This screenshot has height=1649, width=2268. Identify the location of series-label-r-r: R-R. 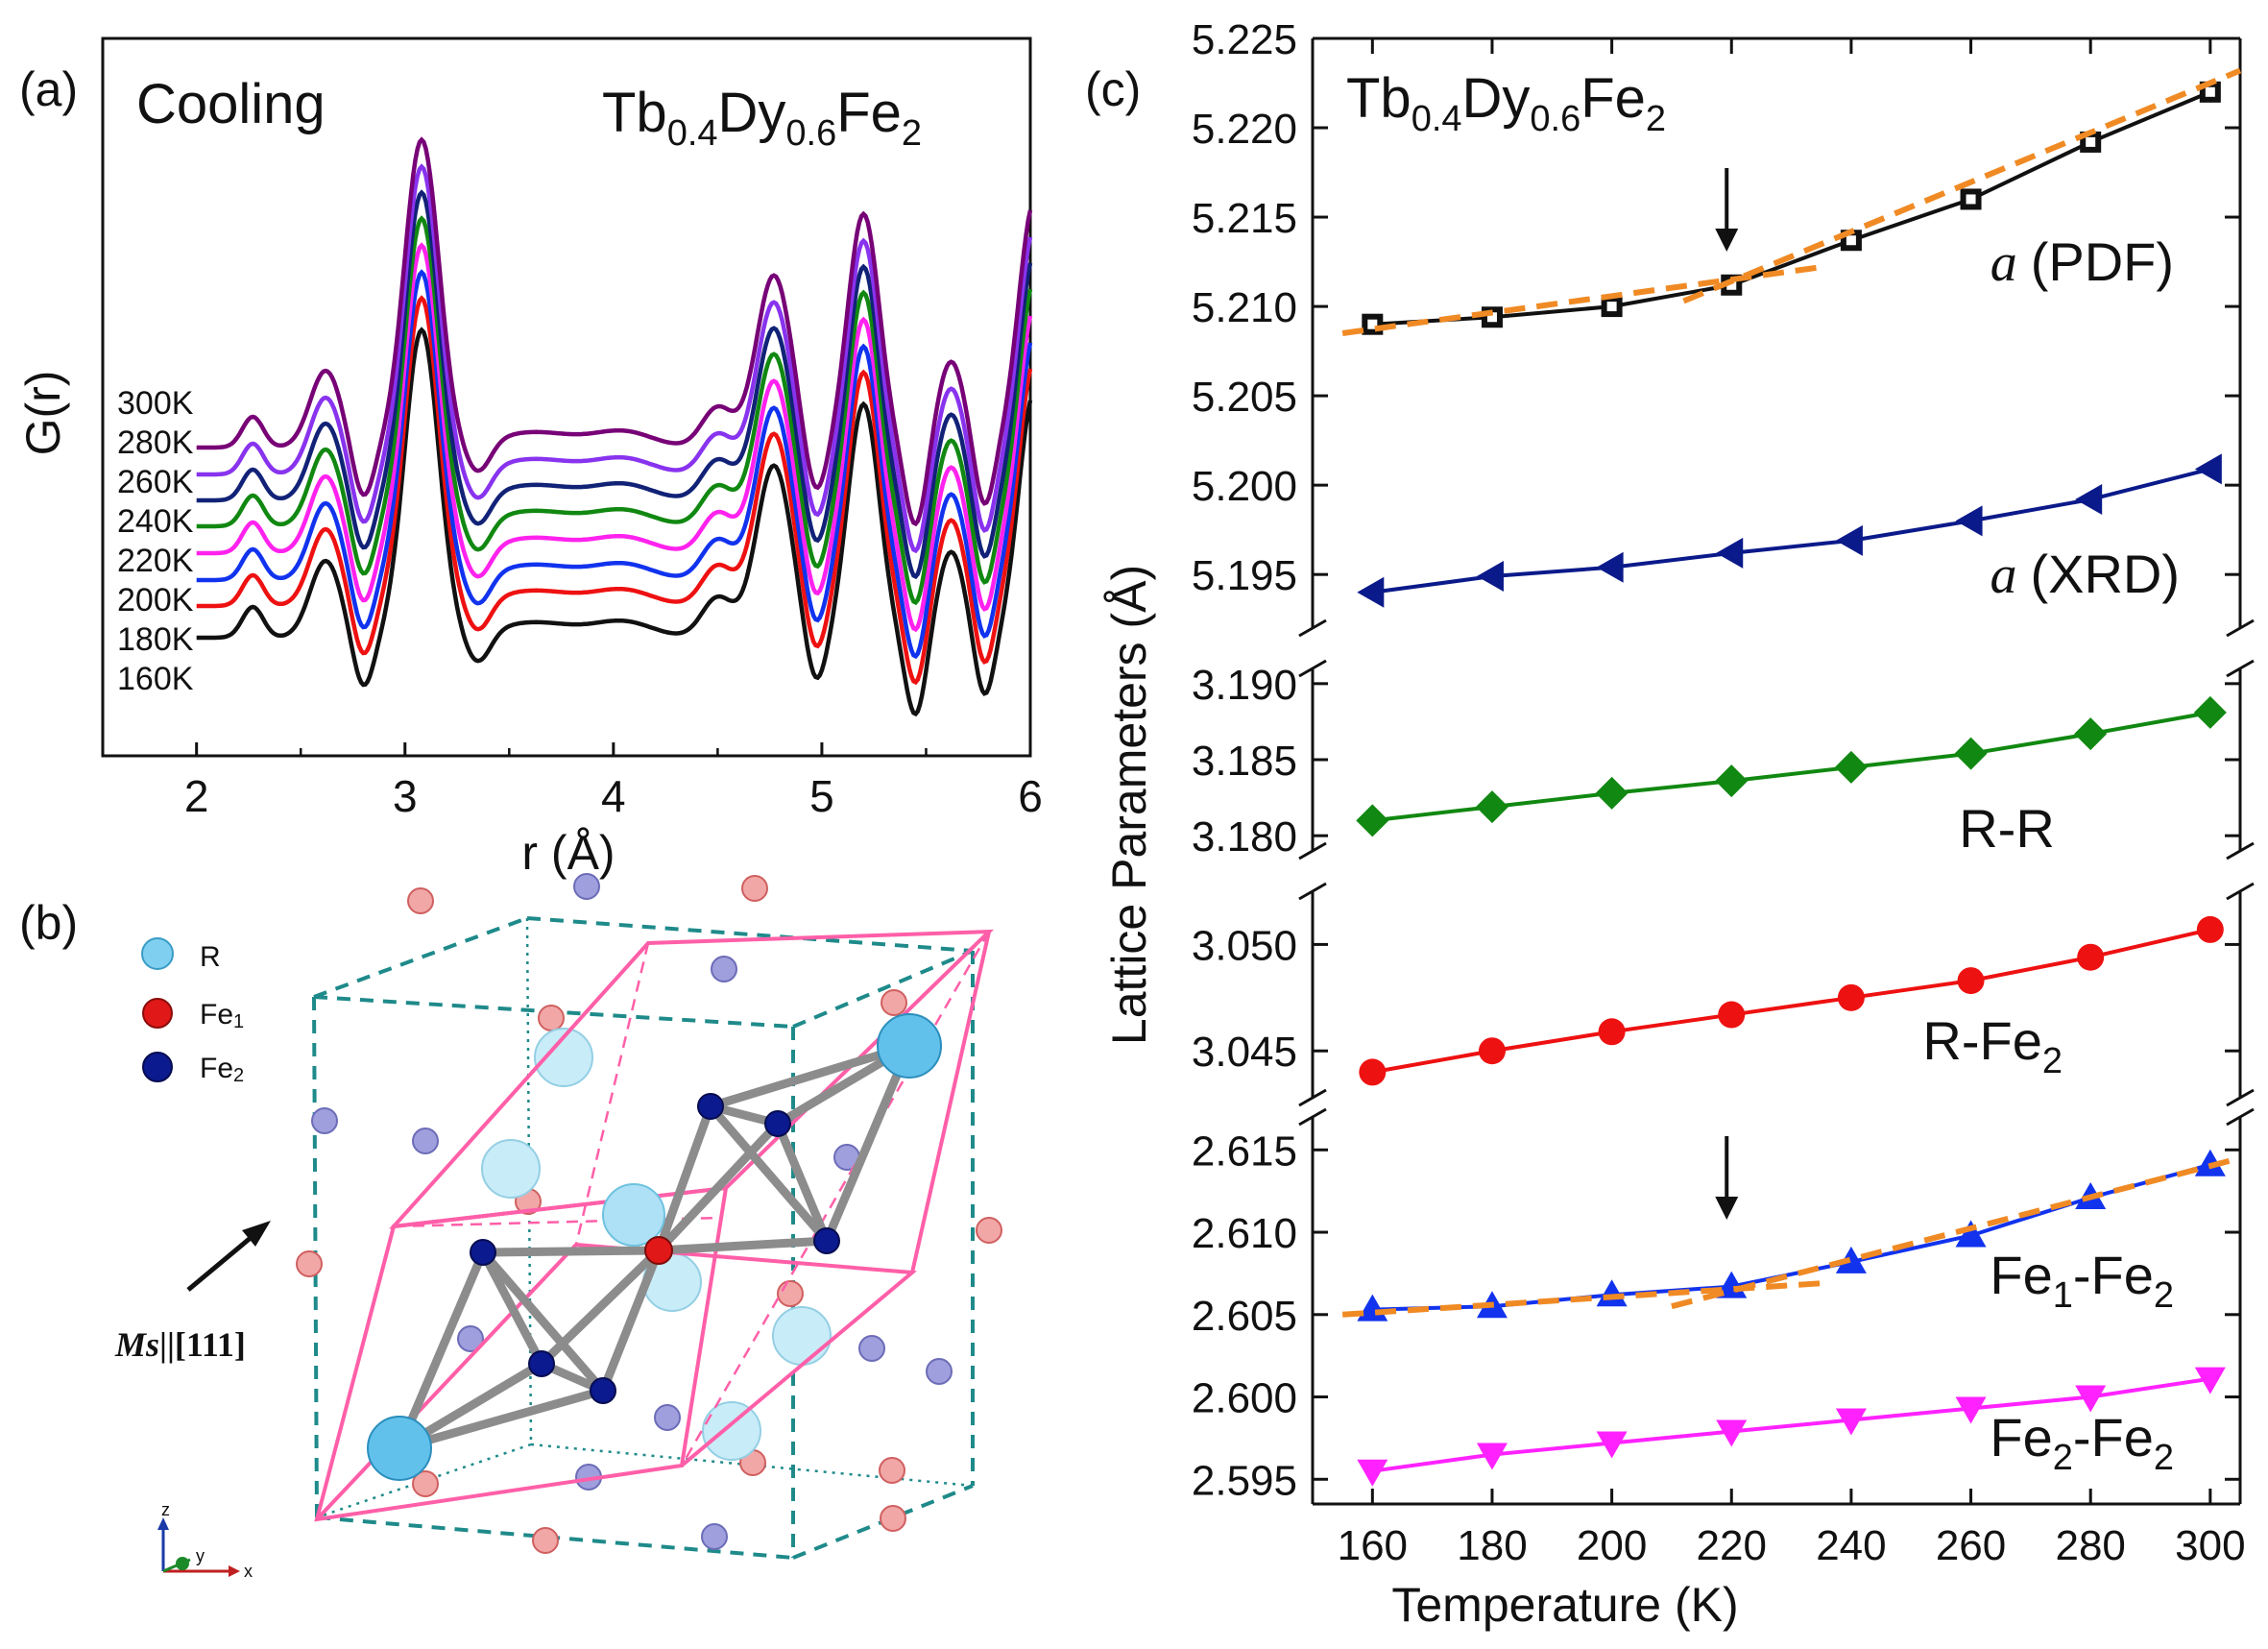
(2007, 828).